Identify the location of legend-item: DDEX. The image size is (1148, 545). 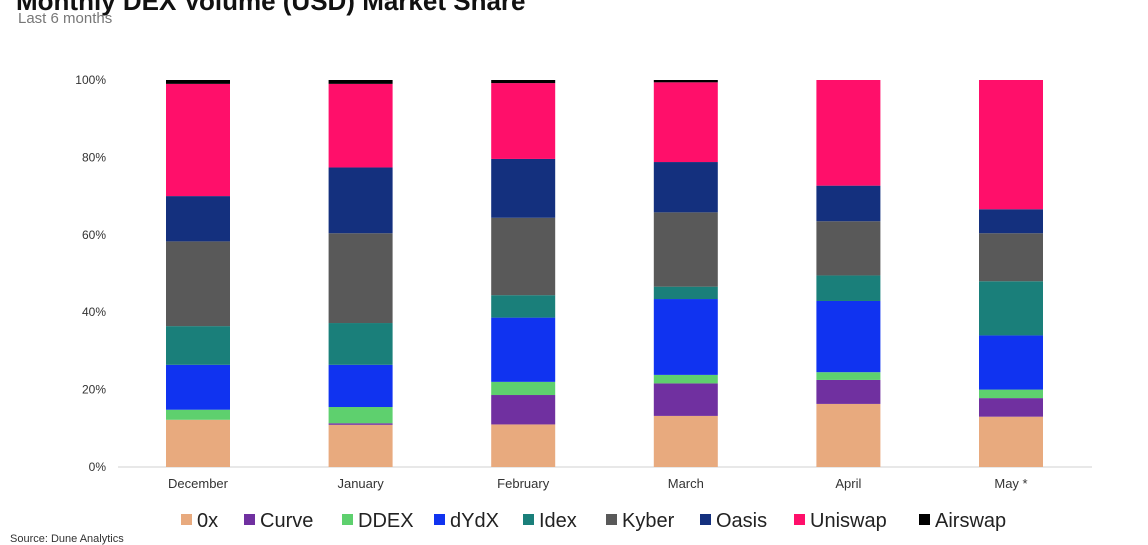
(378, 521).